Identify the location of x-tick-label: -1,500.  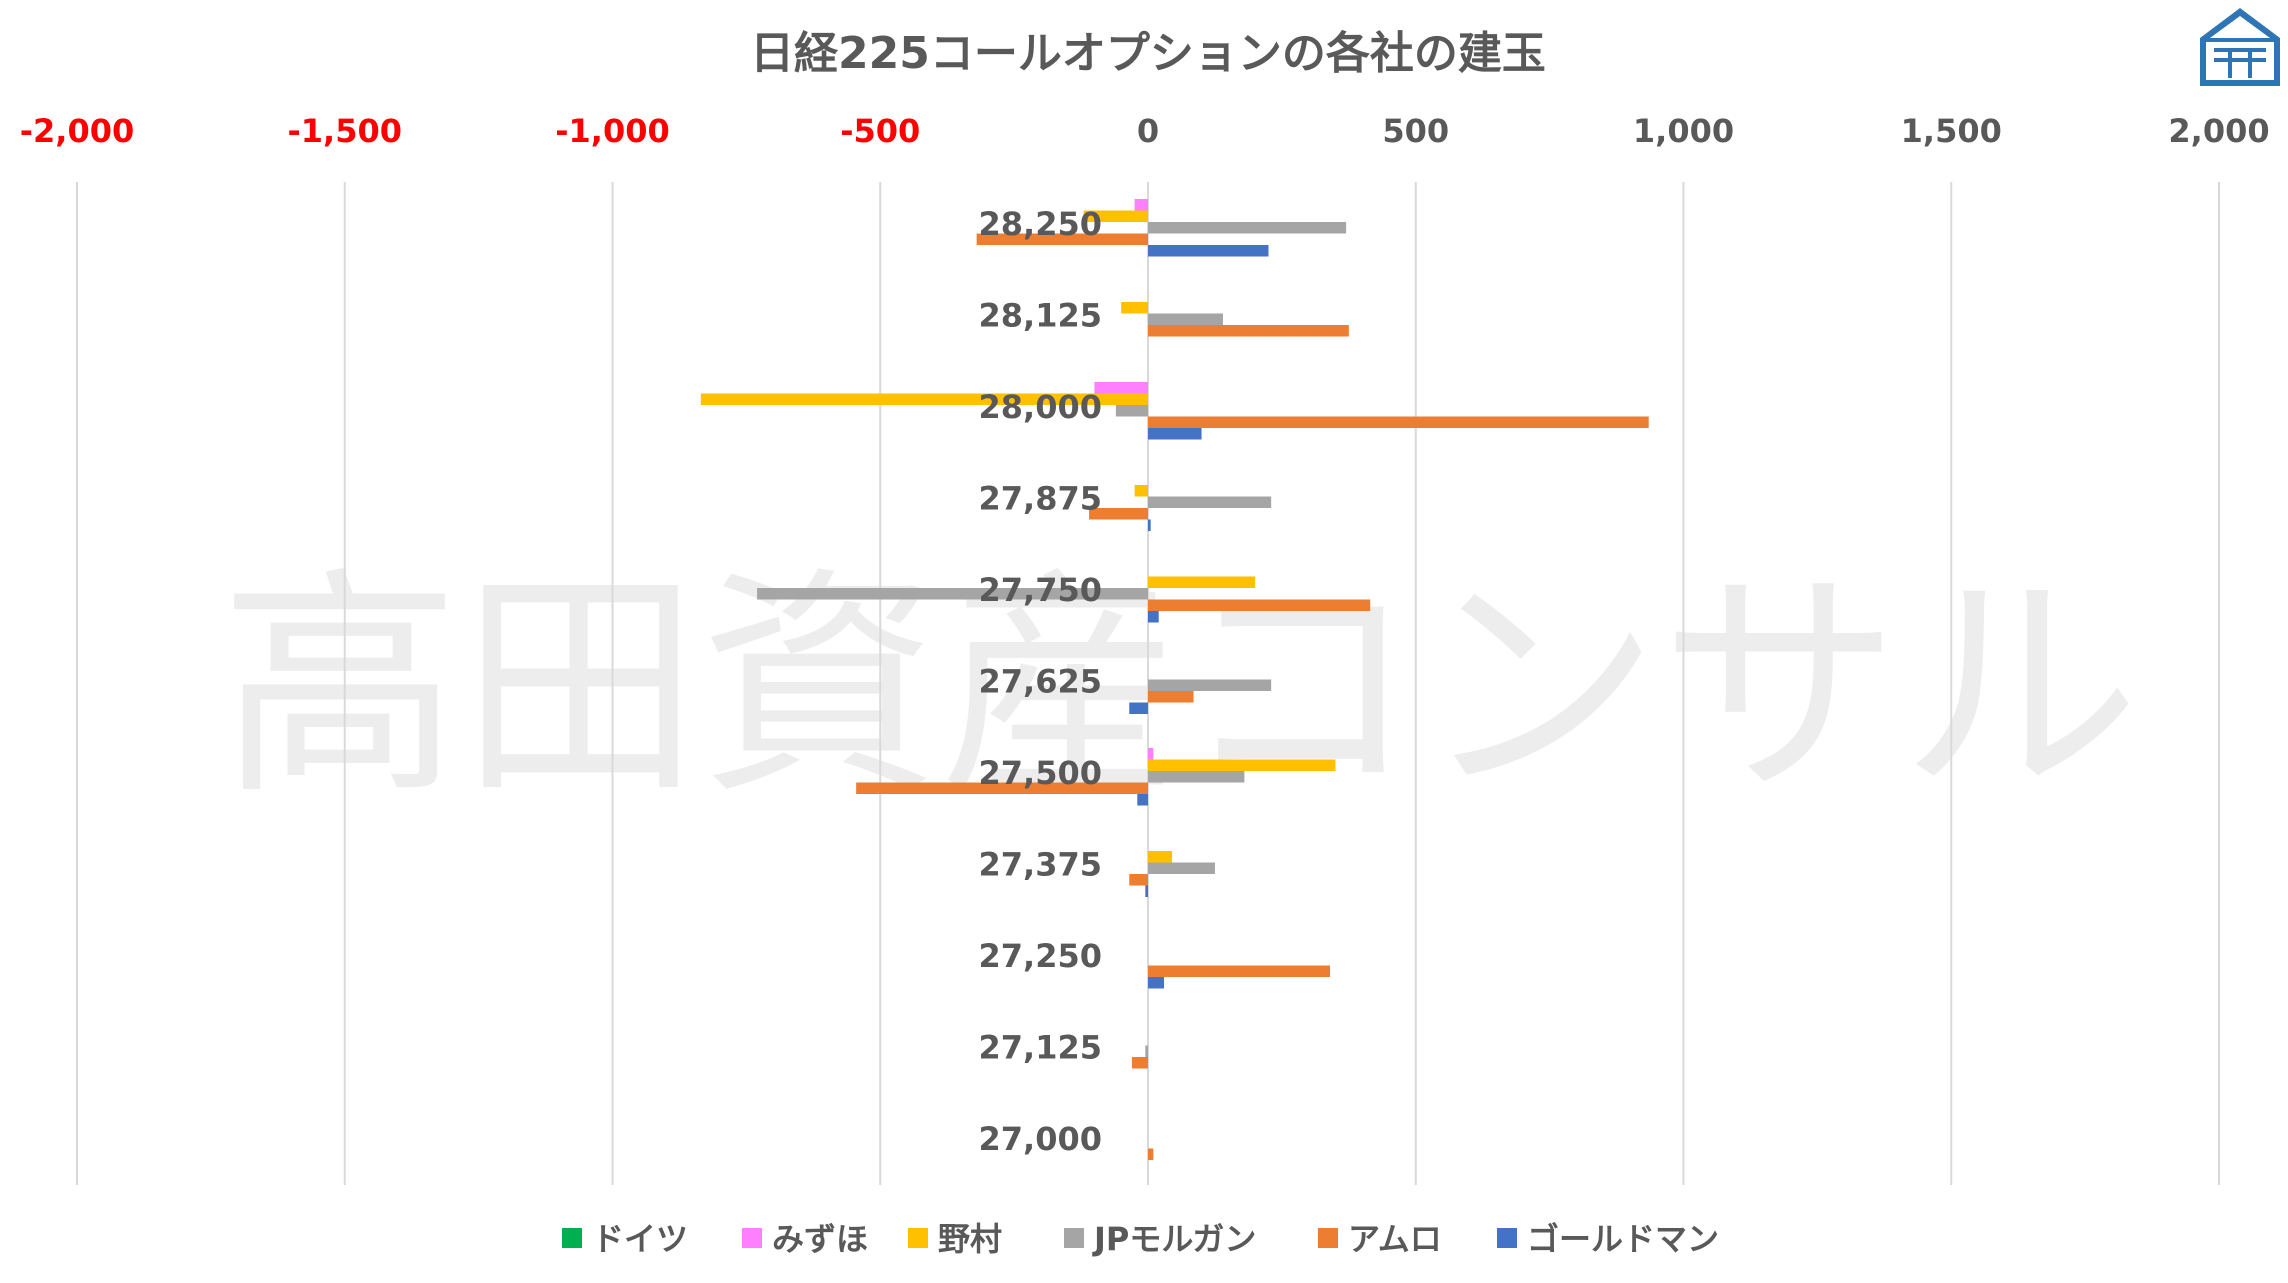
(345, 131).